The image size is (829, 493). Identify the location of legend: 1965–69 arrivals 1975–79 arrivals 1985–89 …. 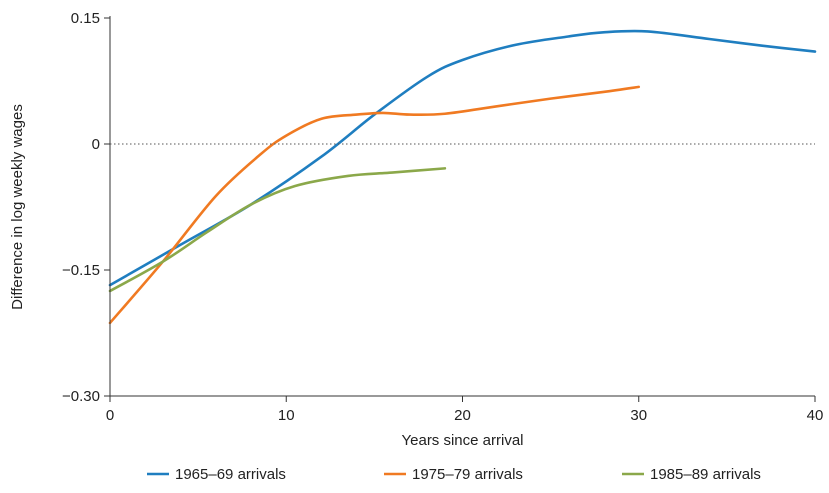
(454, 474).